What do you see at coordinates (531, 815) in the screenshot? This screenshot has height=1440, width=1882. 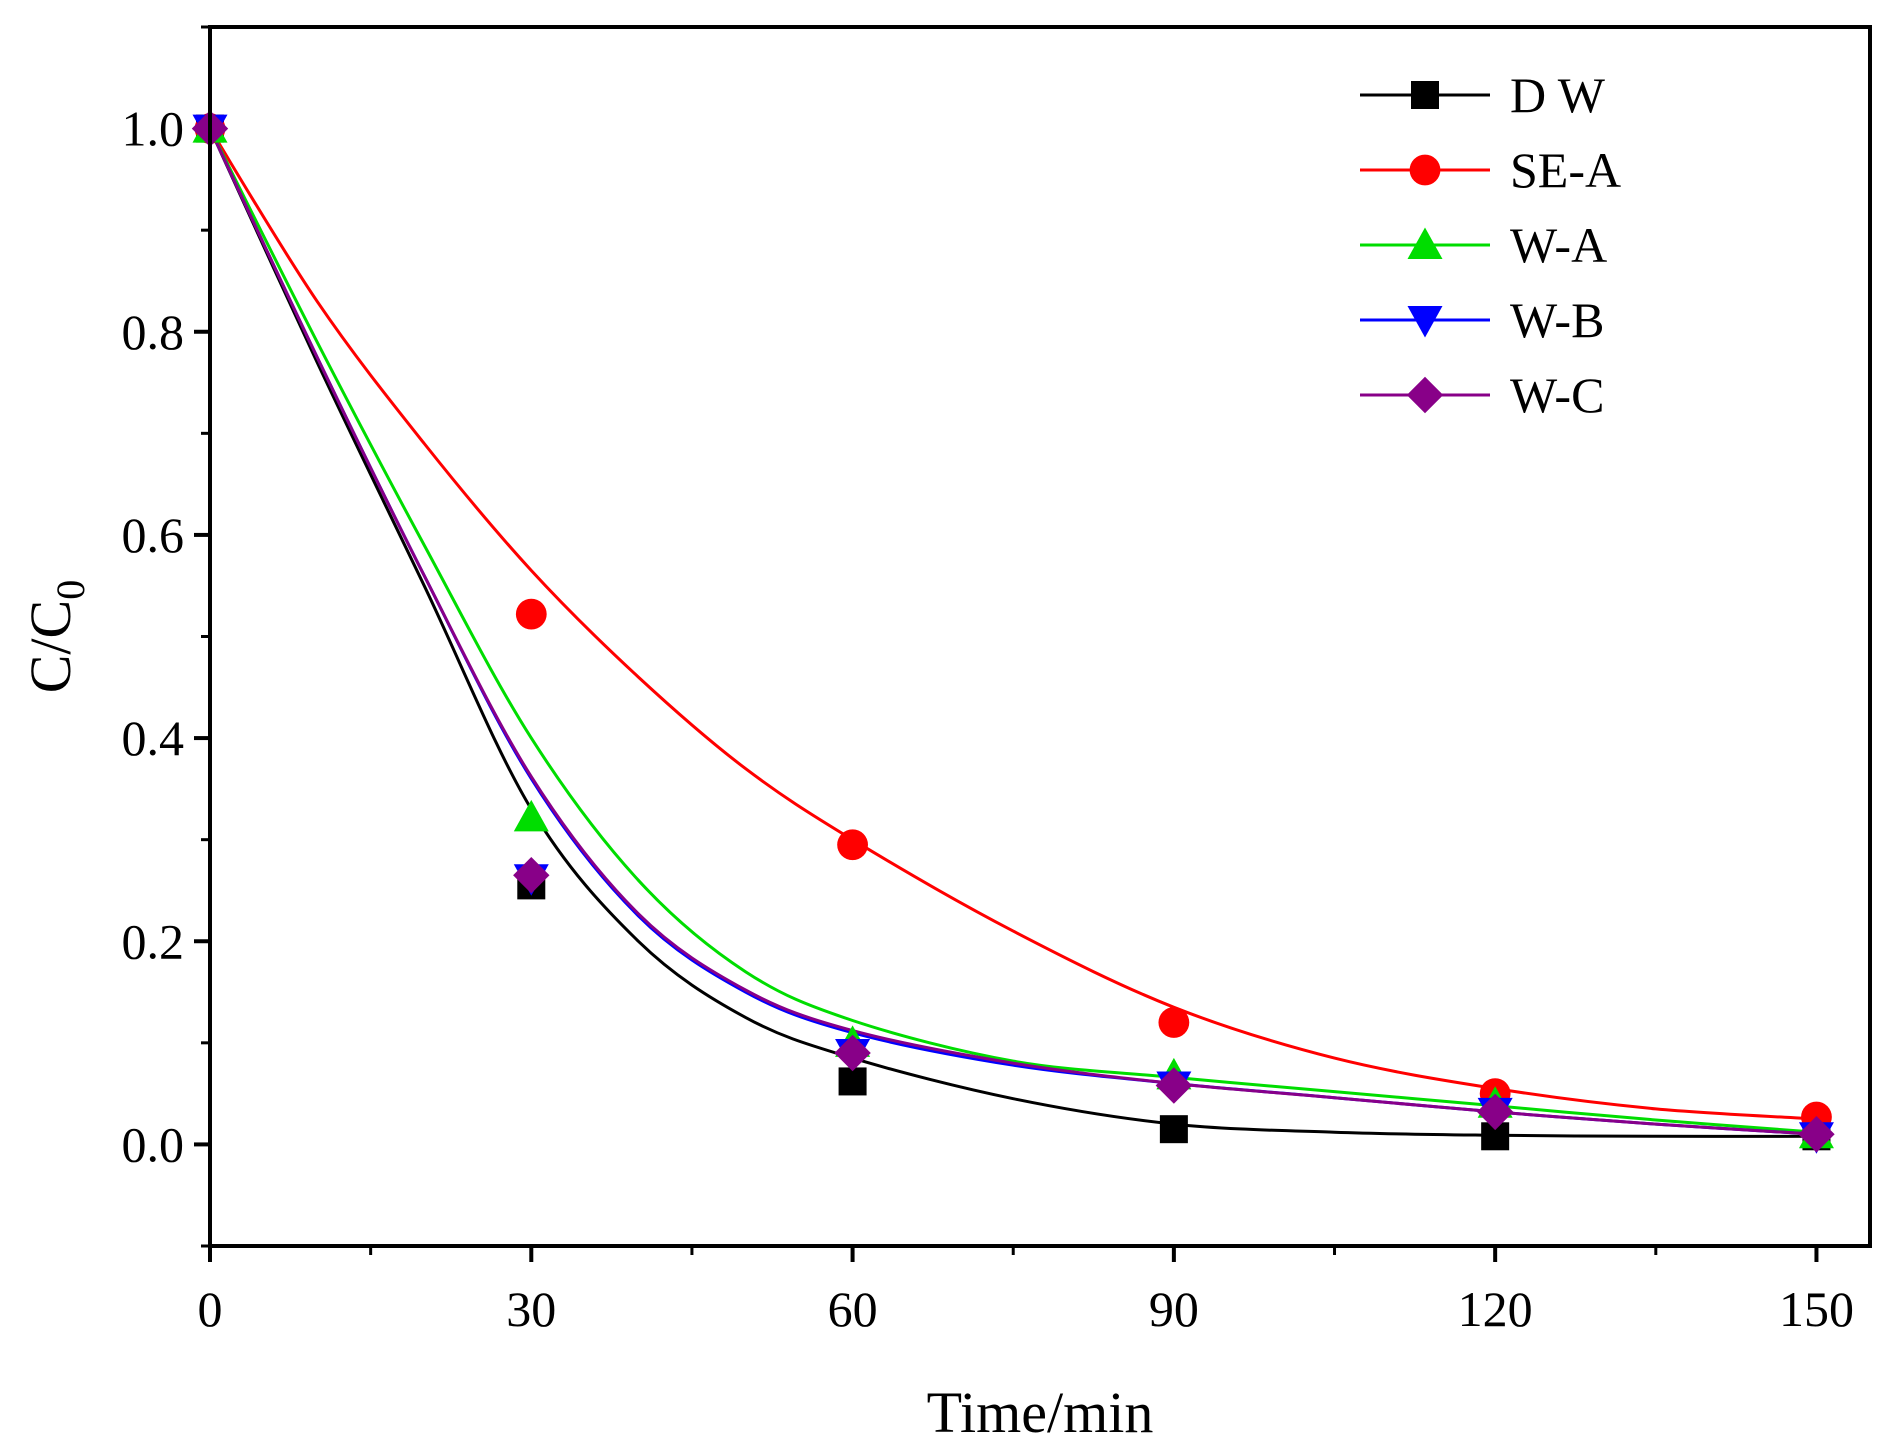 I see `point-w-a` at bounding box center [531, 815].